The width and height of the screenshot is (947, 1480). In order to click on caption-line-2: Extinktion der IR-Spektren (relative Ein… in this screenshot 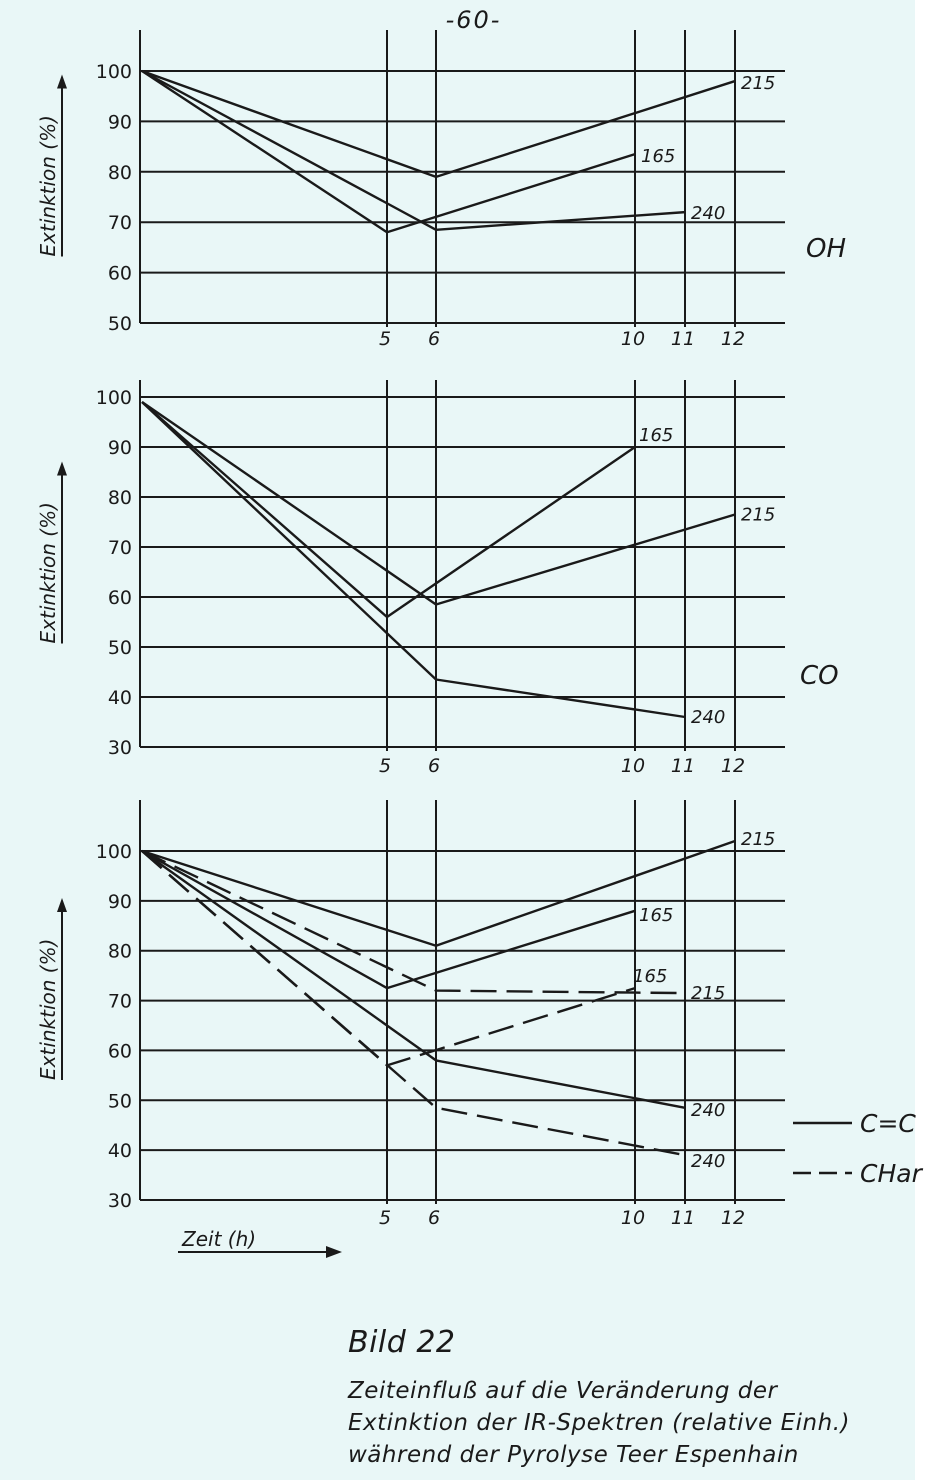, I will do `click(599, 1423)`.